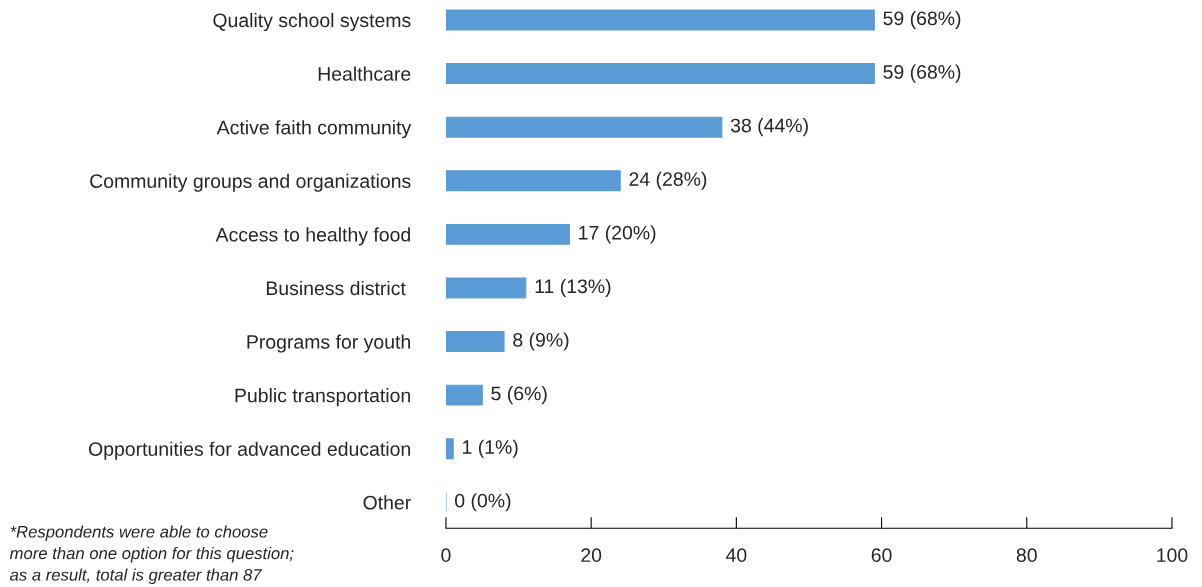 The height and width of the screenshot is (587, 1202). I want to click on y-tick-label: Healthcare, so click(364, 73).